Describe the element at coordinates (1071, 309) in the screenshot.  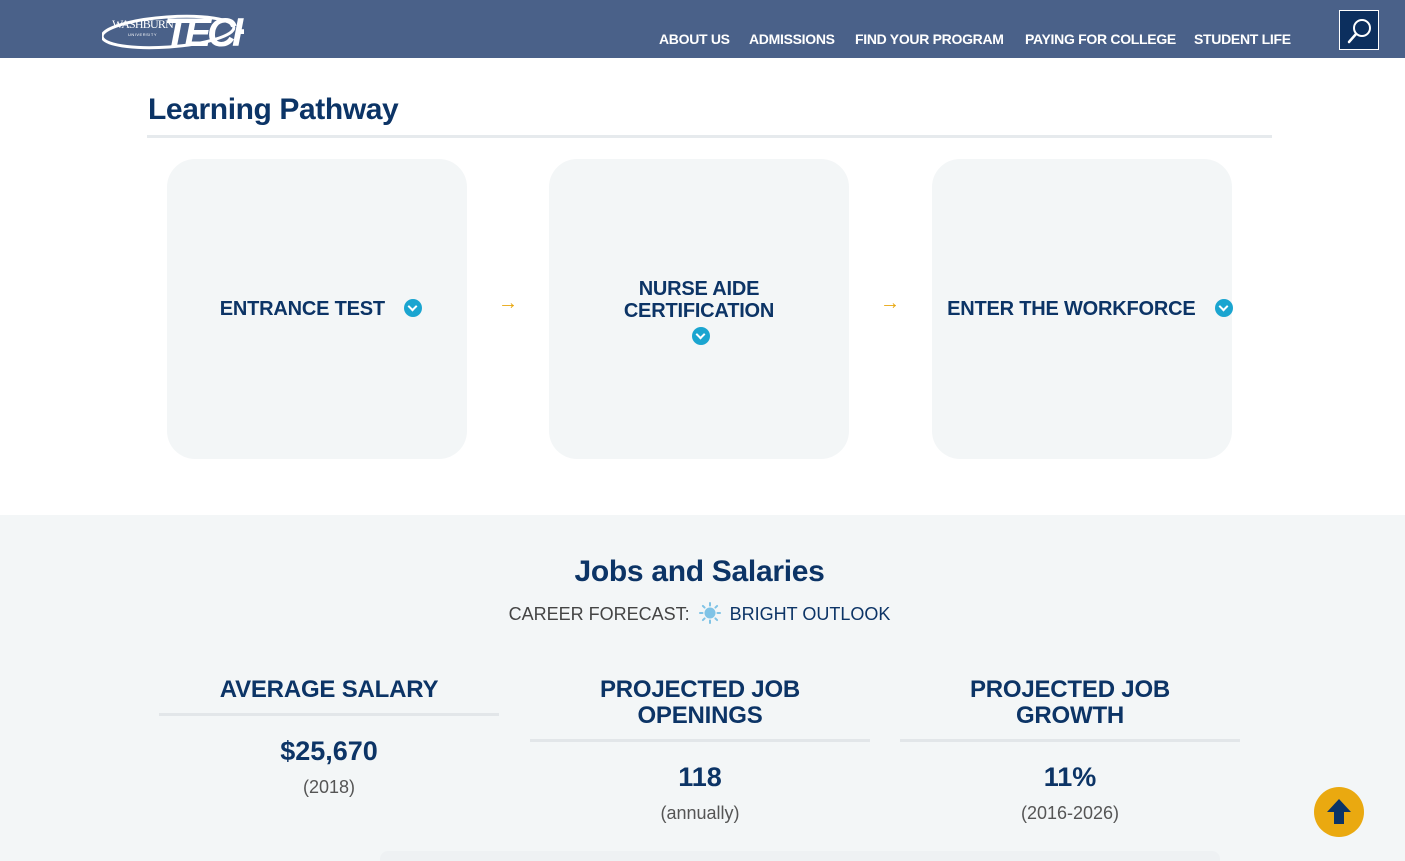
I see `pathway-step-label: ENTER THE WORKFORCE` at that location.